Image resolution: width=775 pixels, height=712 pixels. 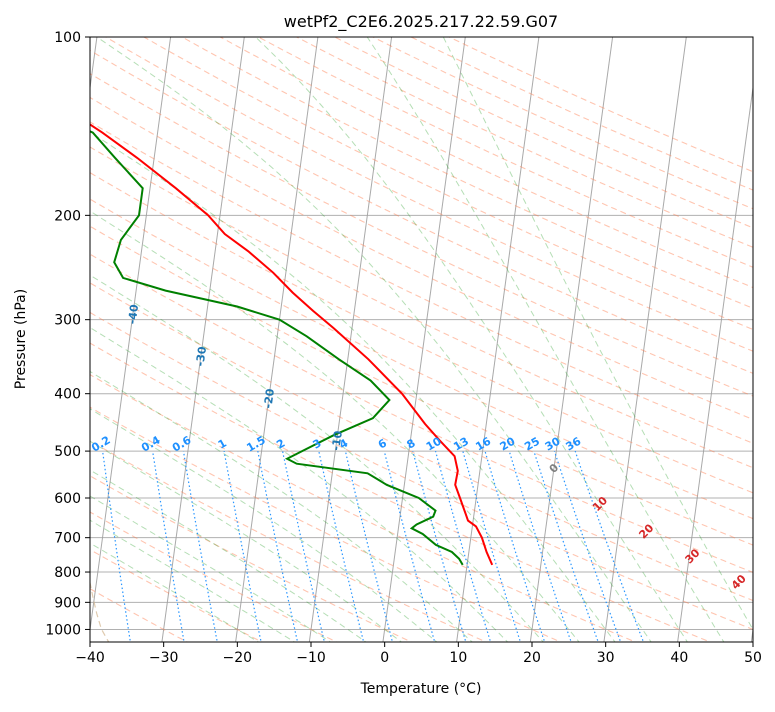 What do you see at coordinates (384, 658) in the screenshot?
I see `x-tick-label: 0` at bounding box center [384, 658].